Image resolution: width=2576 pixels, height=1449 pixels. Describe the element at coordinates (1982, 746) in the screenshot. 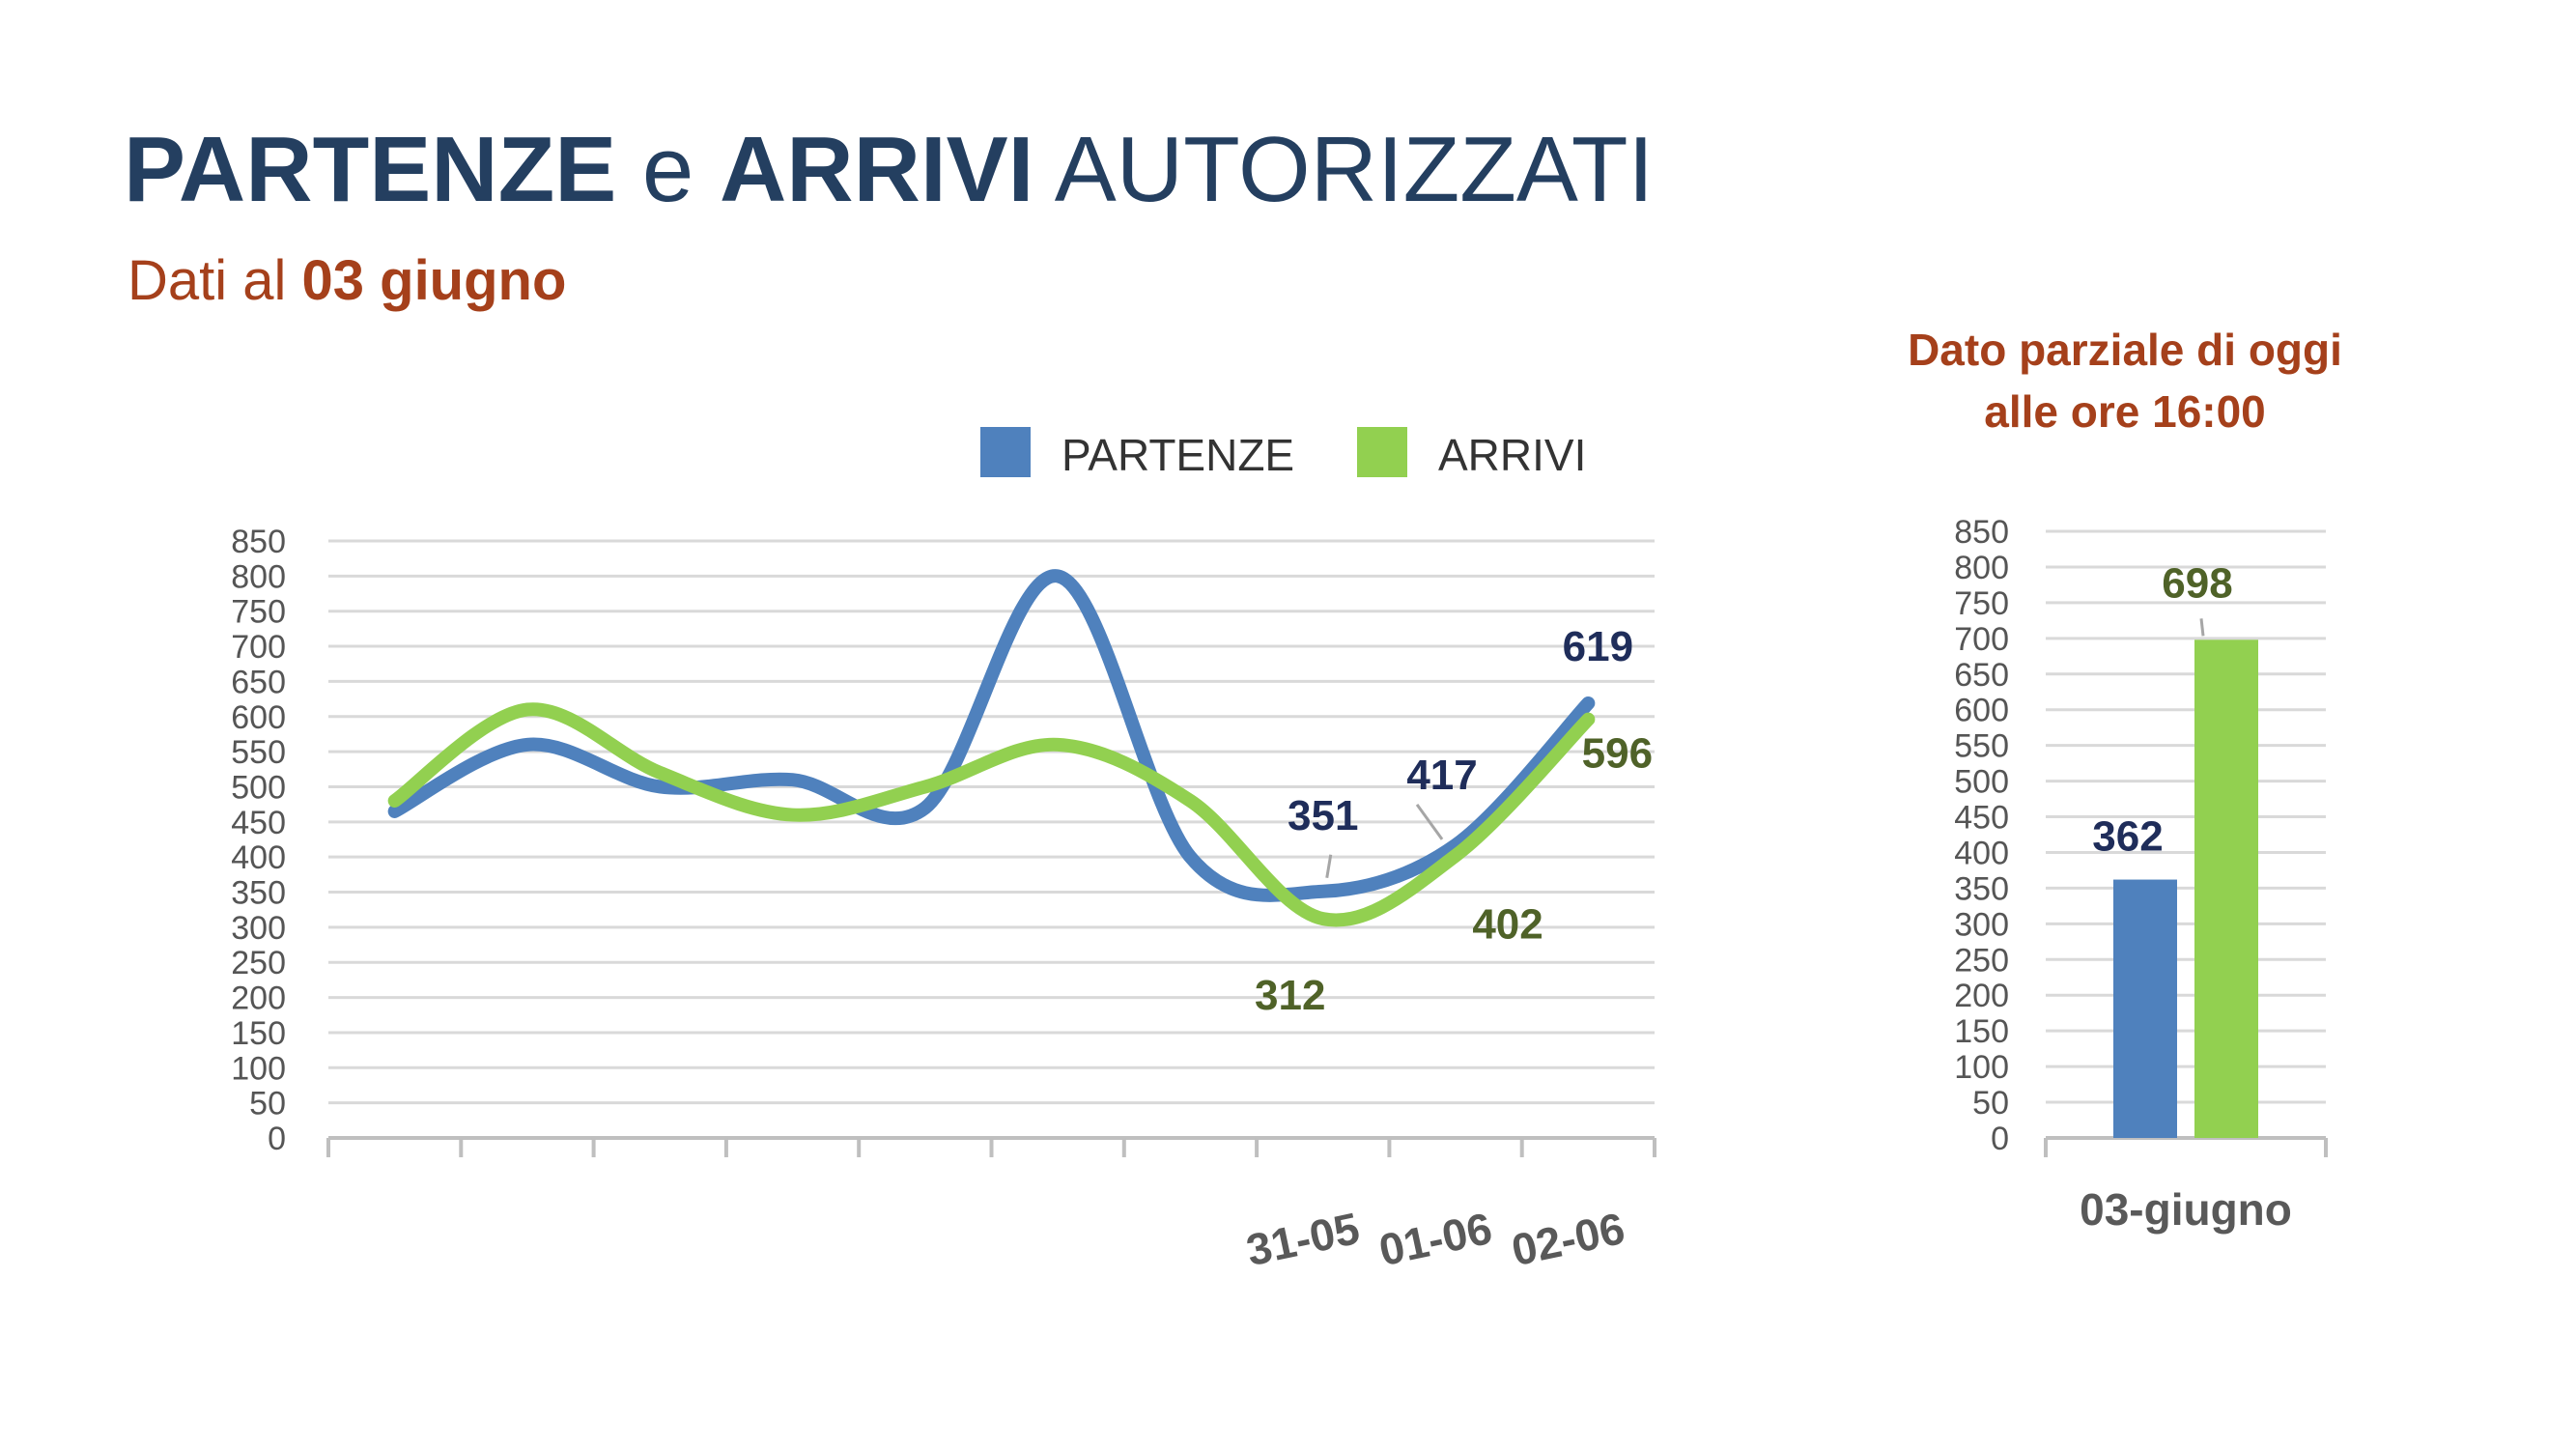

I see `bar-chart-y-tick: 550` at that location.